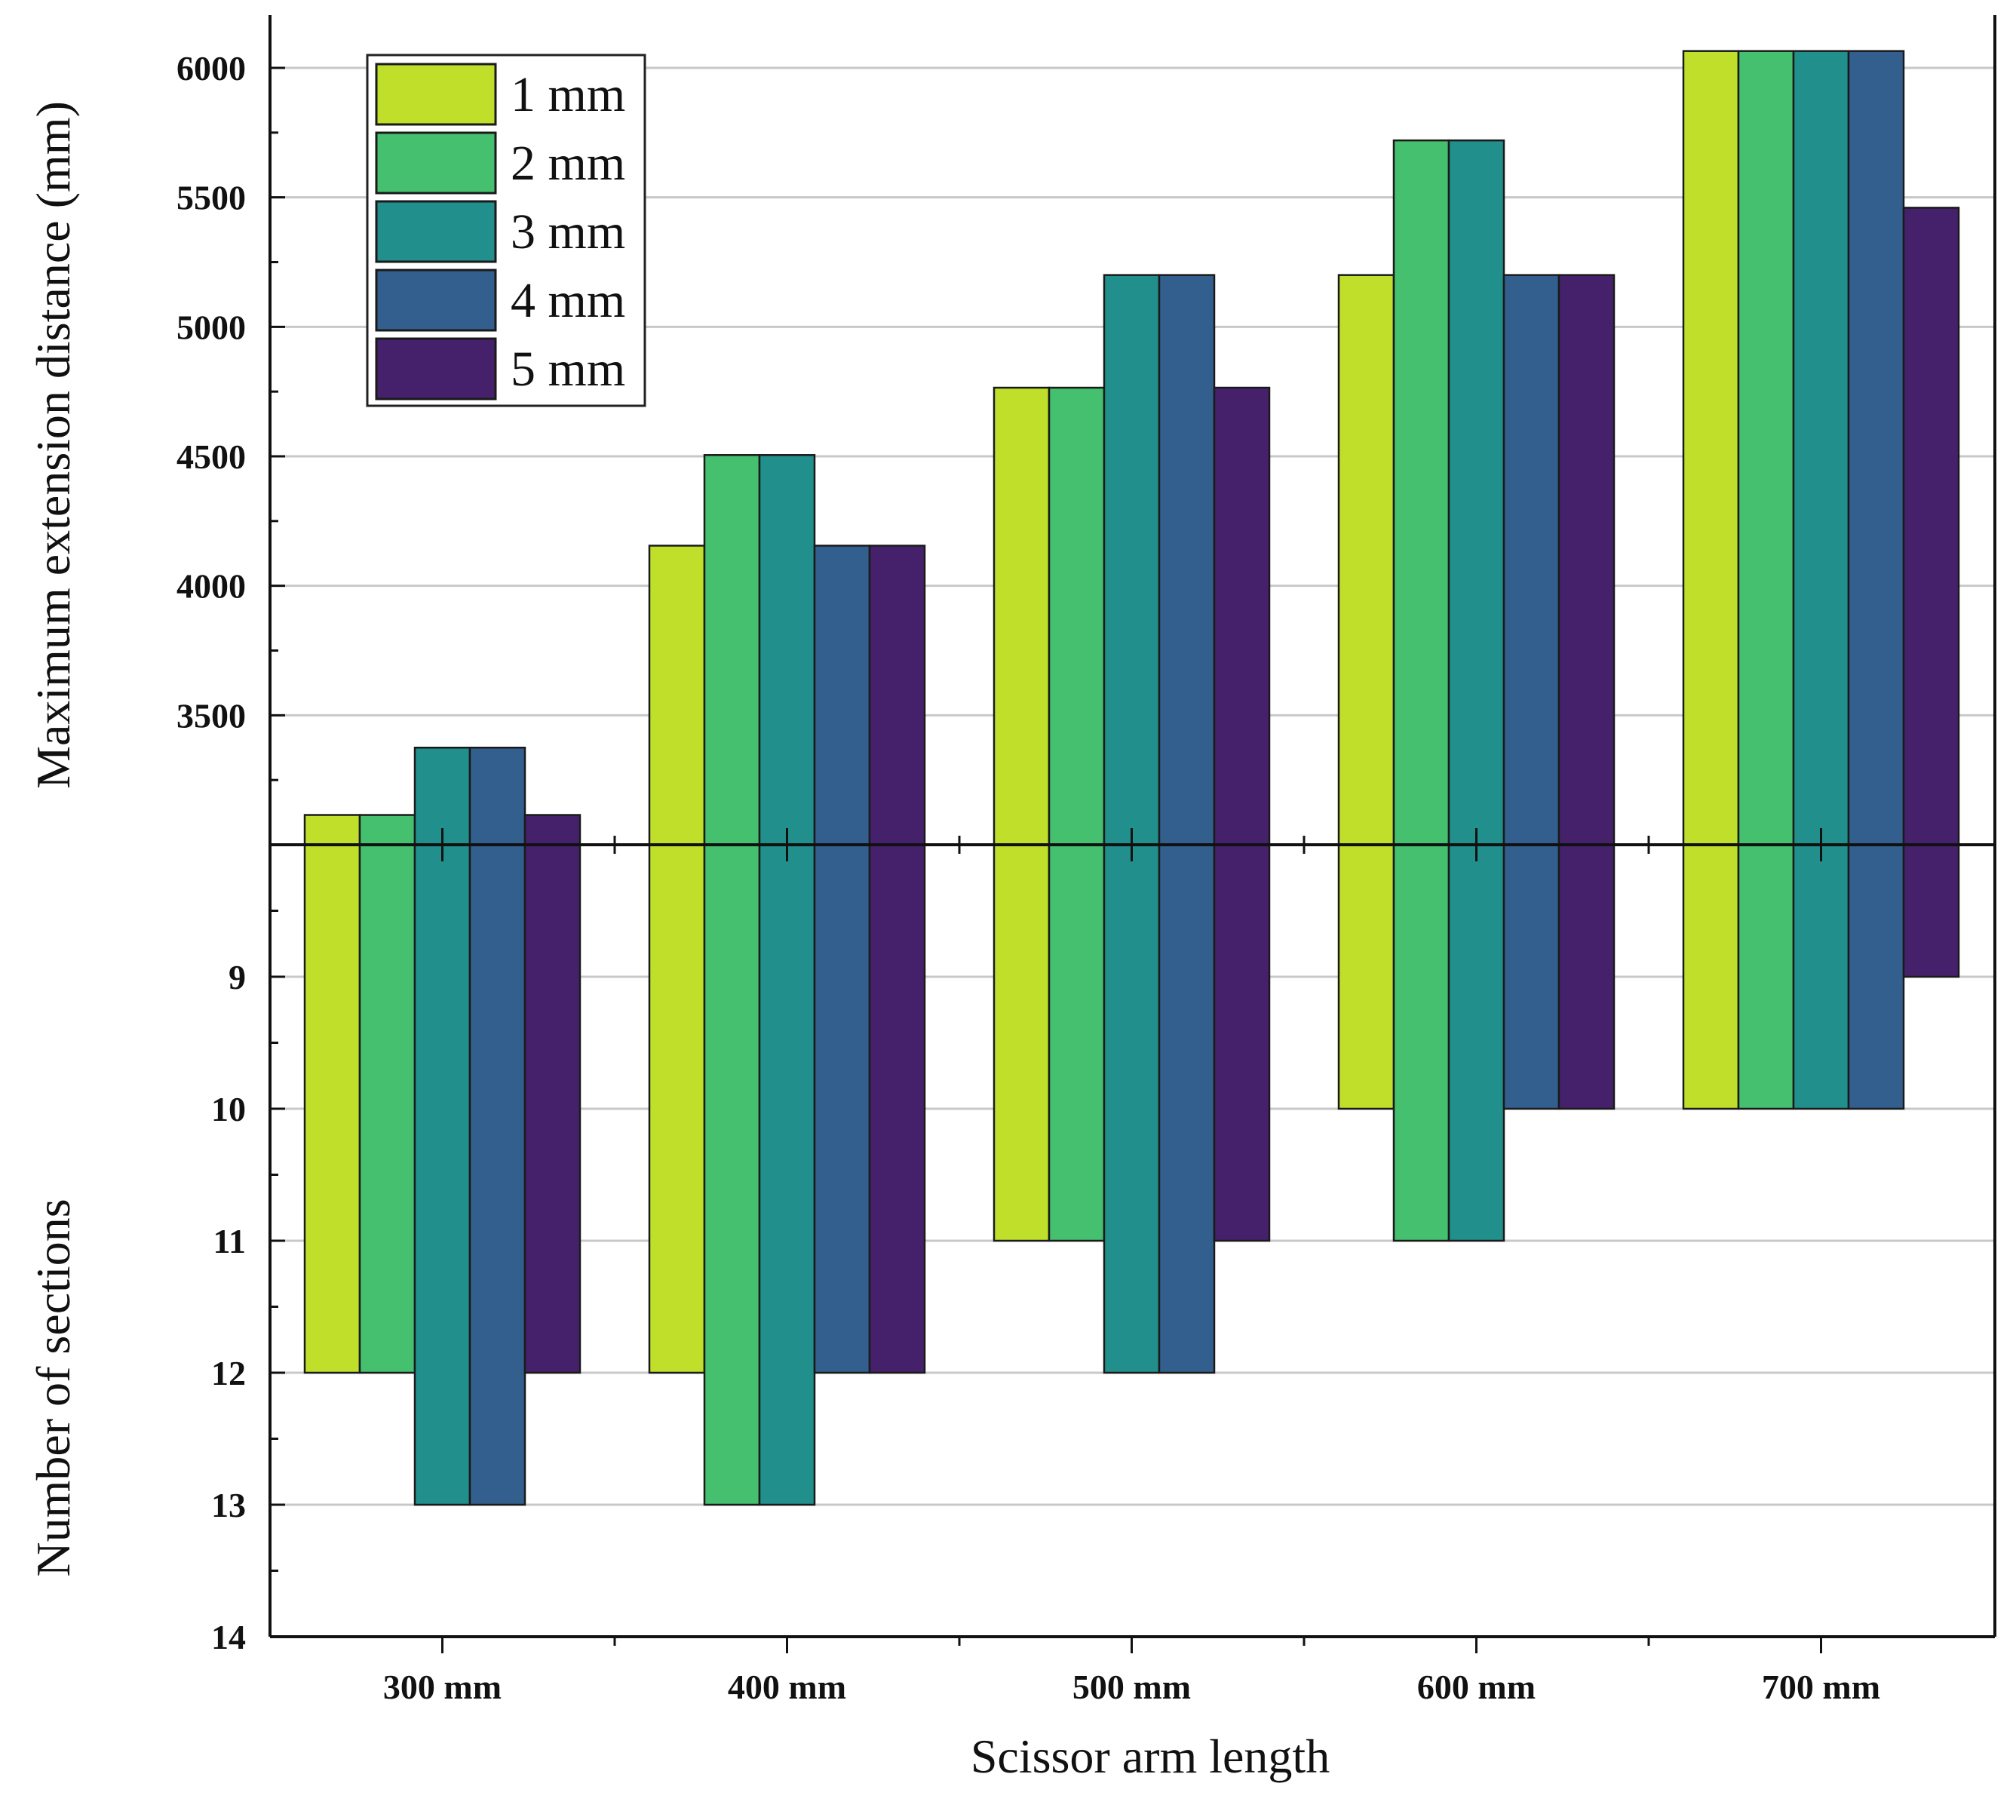 The width and height of the screenshot is (2016, 1820). I want to click on y-tick-label-bottom: 13, so click(229, 1505).